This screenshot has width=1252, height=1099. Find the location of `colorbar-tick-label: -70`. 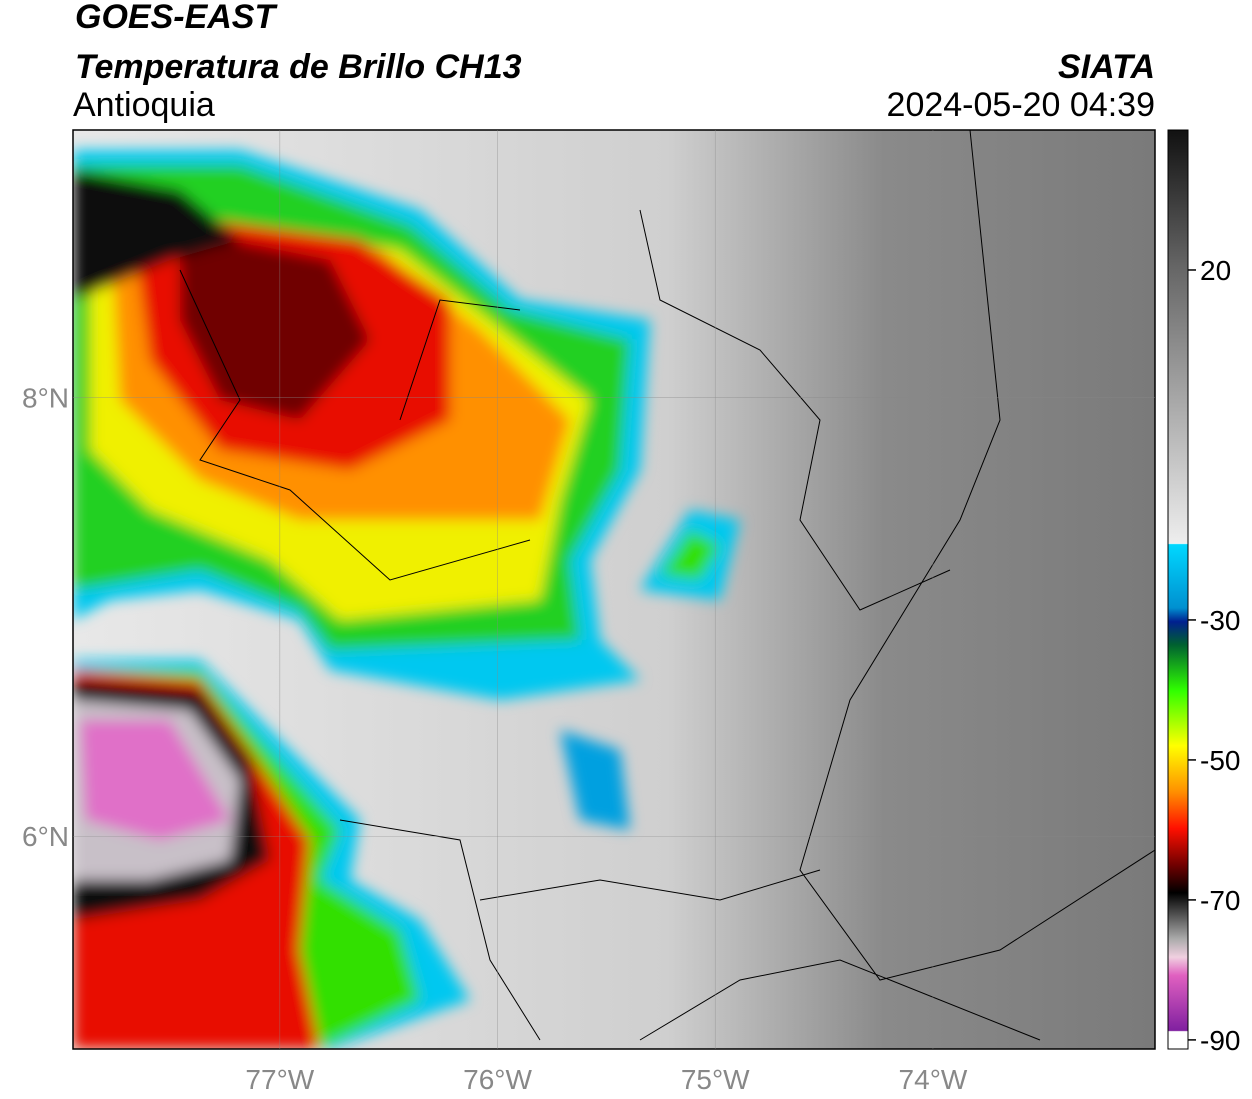

colorbar-tick-label: -70 is located at coordinates (1220, 900).